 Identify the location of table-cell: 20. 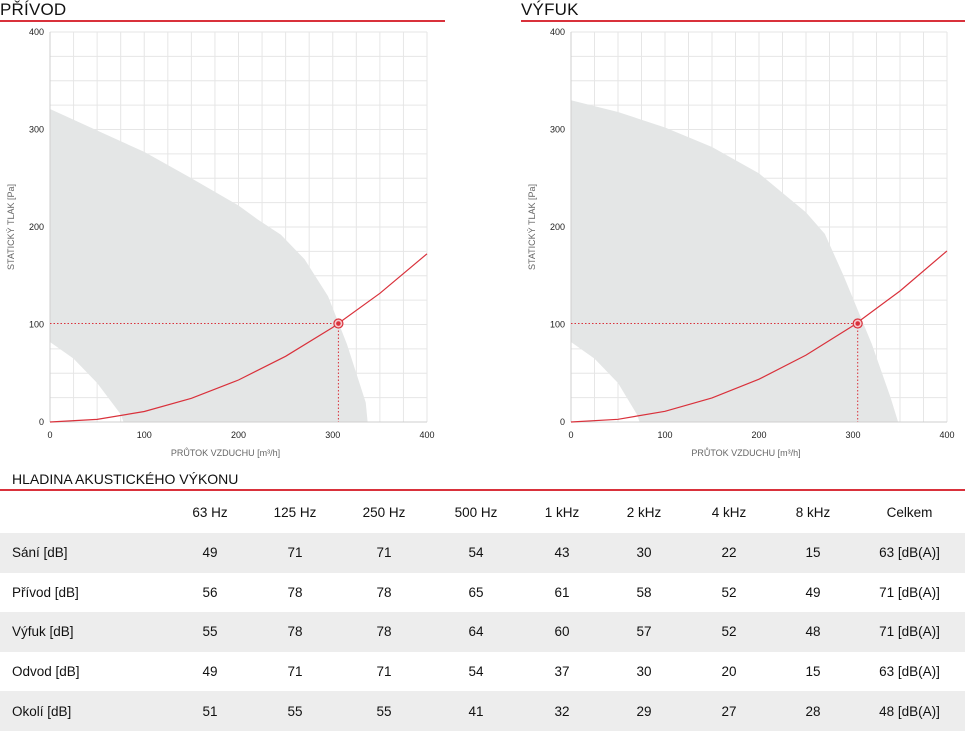
(729, 672).